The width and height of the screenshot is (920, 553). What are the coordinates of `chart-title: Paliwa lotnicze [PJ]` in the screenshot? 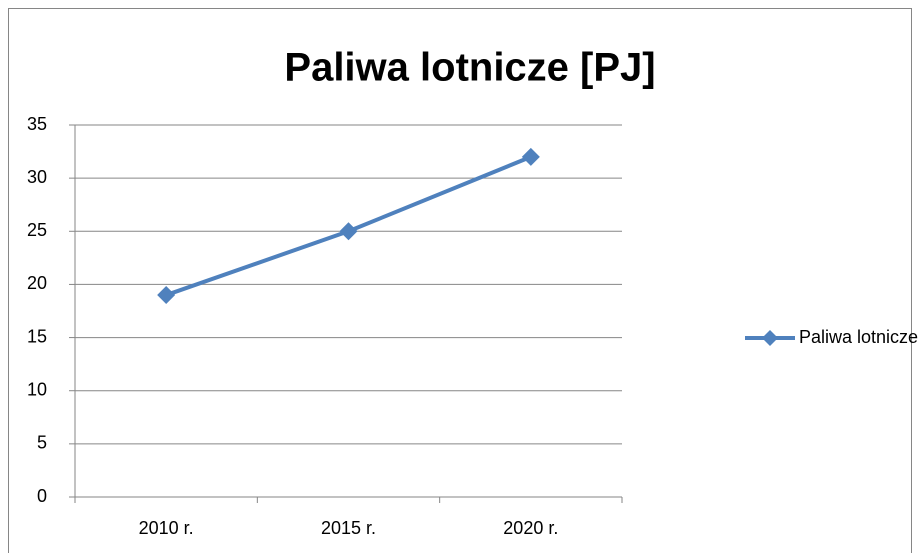 It's located at (469, 68).